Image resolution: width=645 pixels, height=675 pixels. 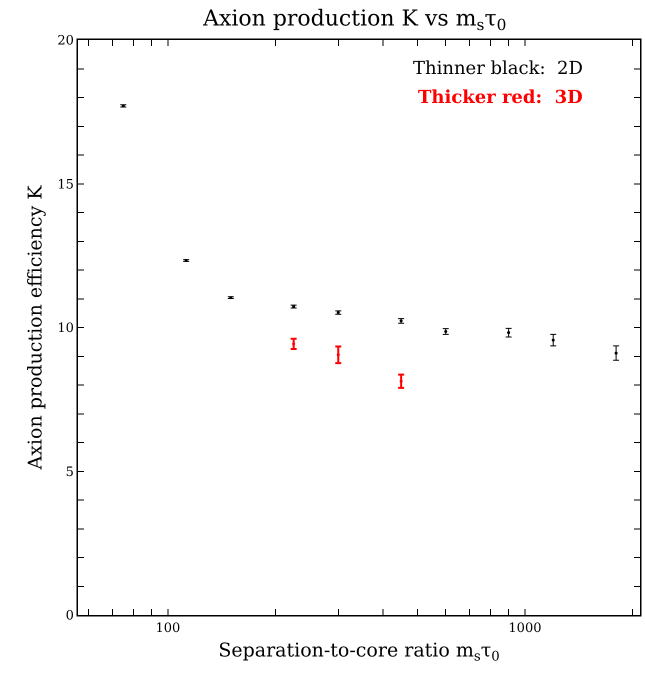 What do you see at coordinates (354, 20) in the screenshot?
I see `chart-title: Axion production K vs m$_{s}$τ$_{0}$` at bounding box center [354, 20].